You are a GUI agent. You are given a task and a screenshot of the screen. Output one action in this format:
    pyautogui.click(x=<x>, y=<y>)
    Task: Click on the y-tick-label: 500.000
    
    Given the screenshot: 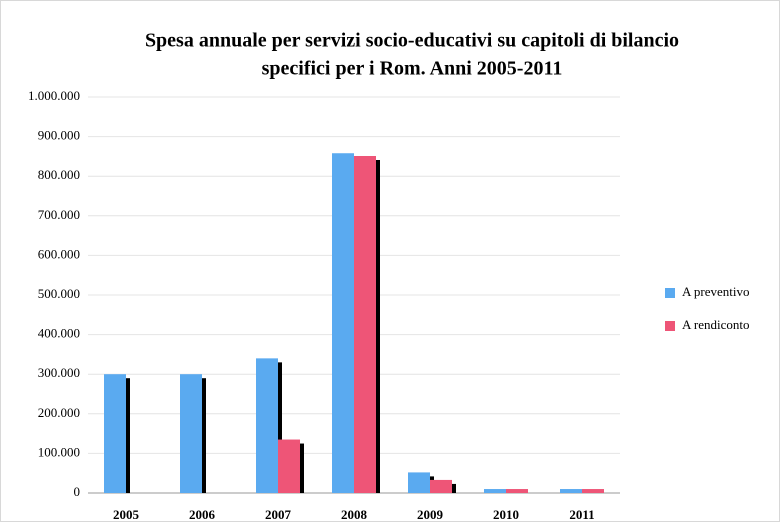 What is the action you would take?
    pyautogui.click(x=59, y=293)
    